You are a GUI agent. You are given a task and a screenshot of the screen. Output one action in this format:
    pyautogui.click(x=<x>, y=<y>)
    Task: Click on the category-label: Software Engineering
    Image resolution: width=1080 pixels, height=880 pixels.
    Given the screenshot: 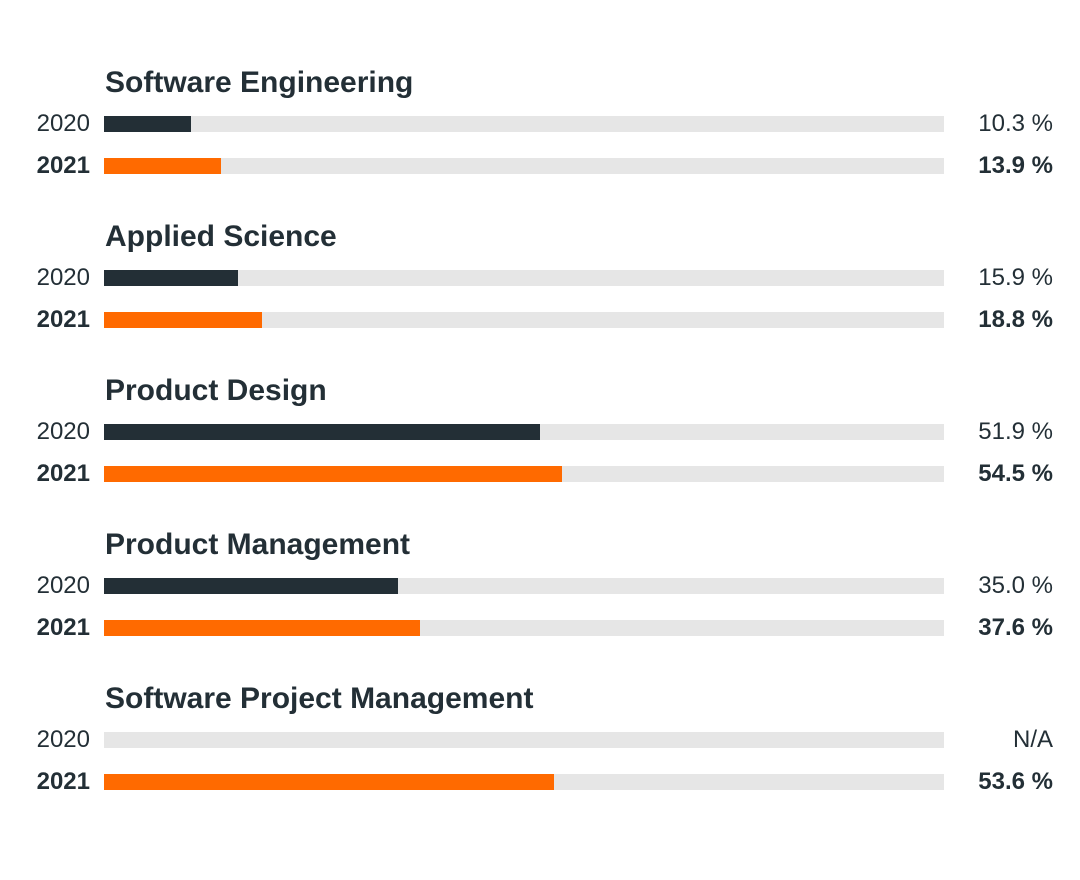 What is the action you would take?
    pyautogui.click(x=259, y=82)
    